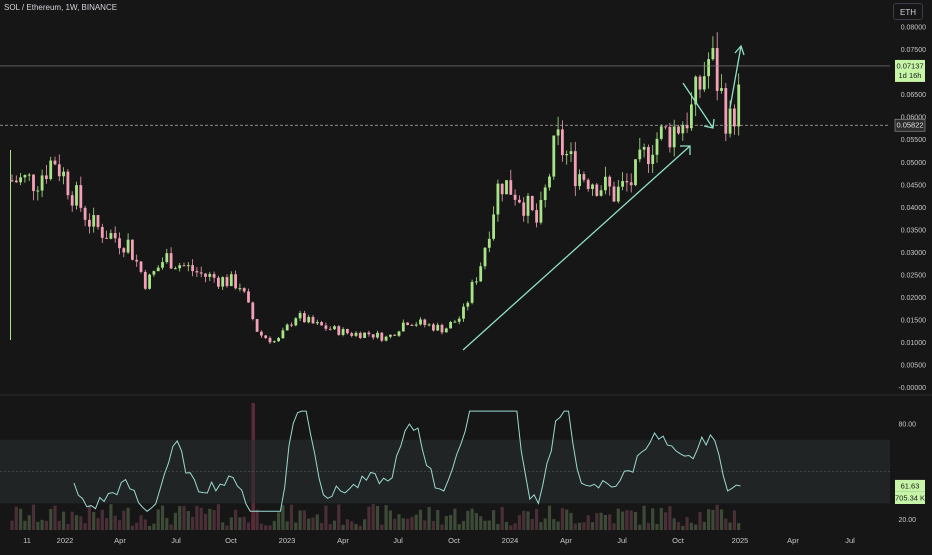 Image resolution: width=932 pixels, height=555 pixels. Describe the element at coordinates (908, 11) in the screenshot. I see `currency-button: ETH` at that location.